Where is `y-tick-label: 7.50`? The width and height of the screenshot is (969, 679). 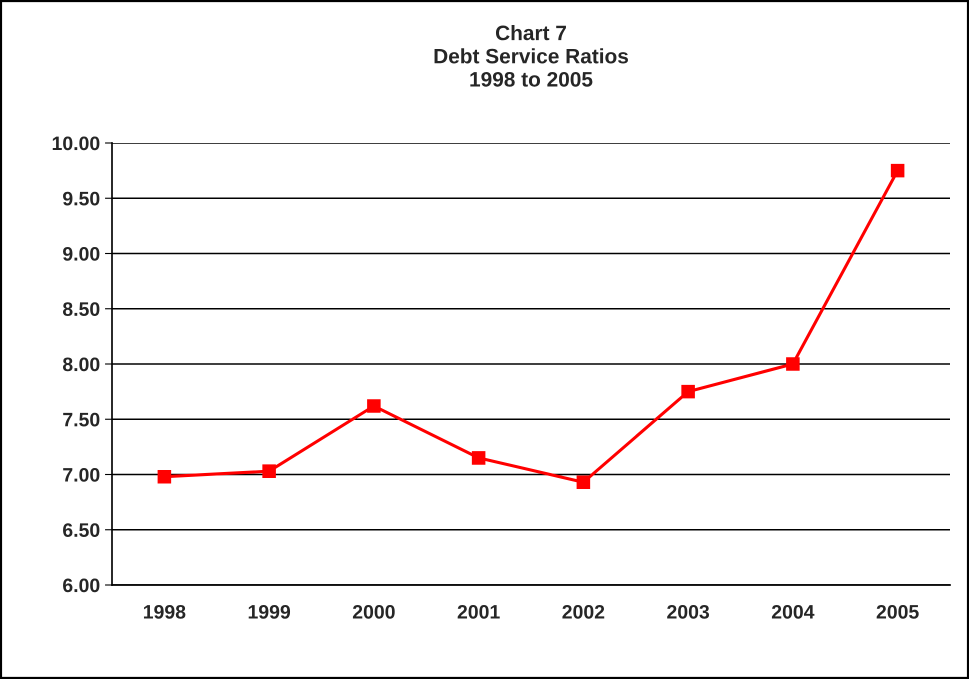
y-tick-label: 7.50 is located at coordinates (81, 419).